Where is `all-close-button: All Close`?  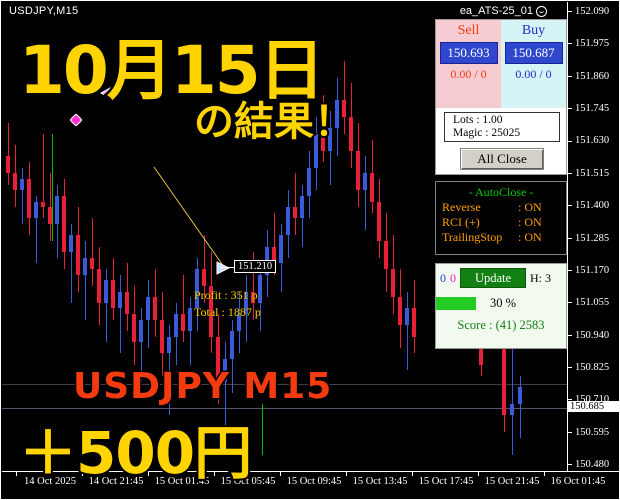
all-close-button: All Close is located at coordinates (502, 159).